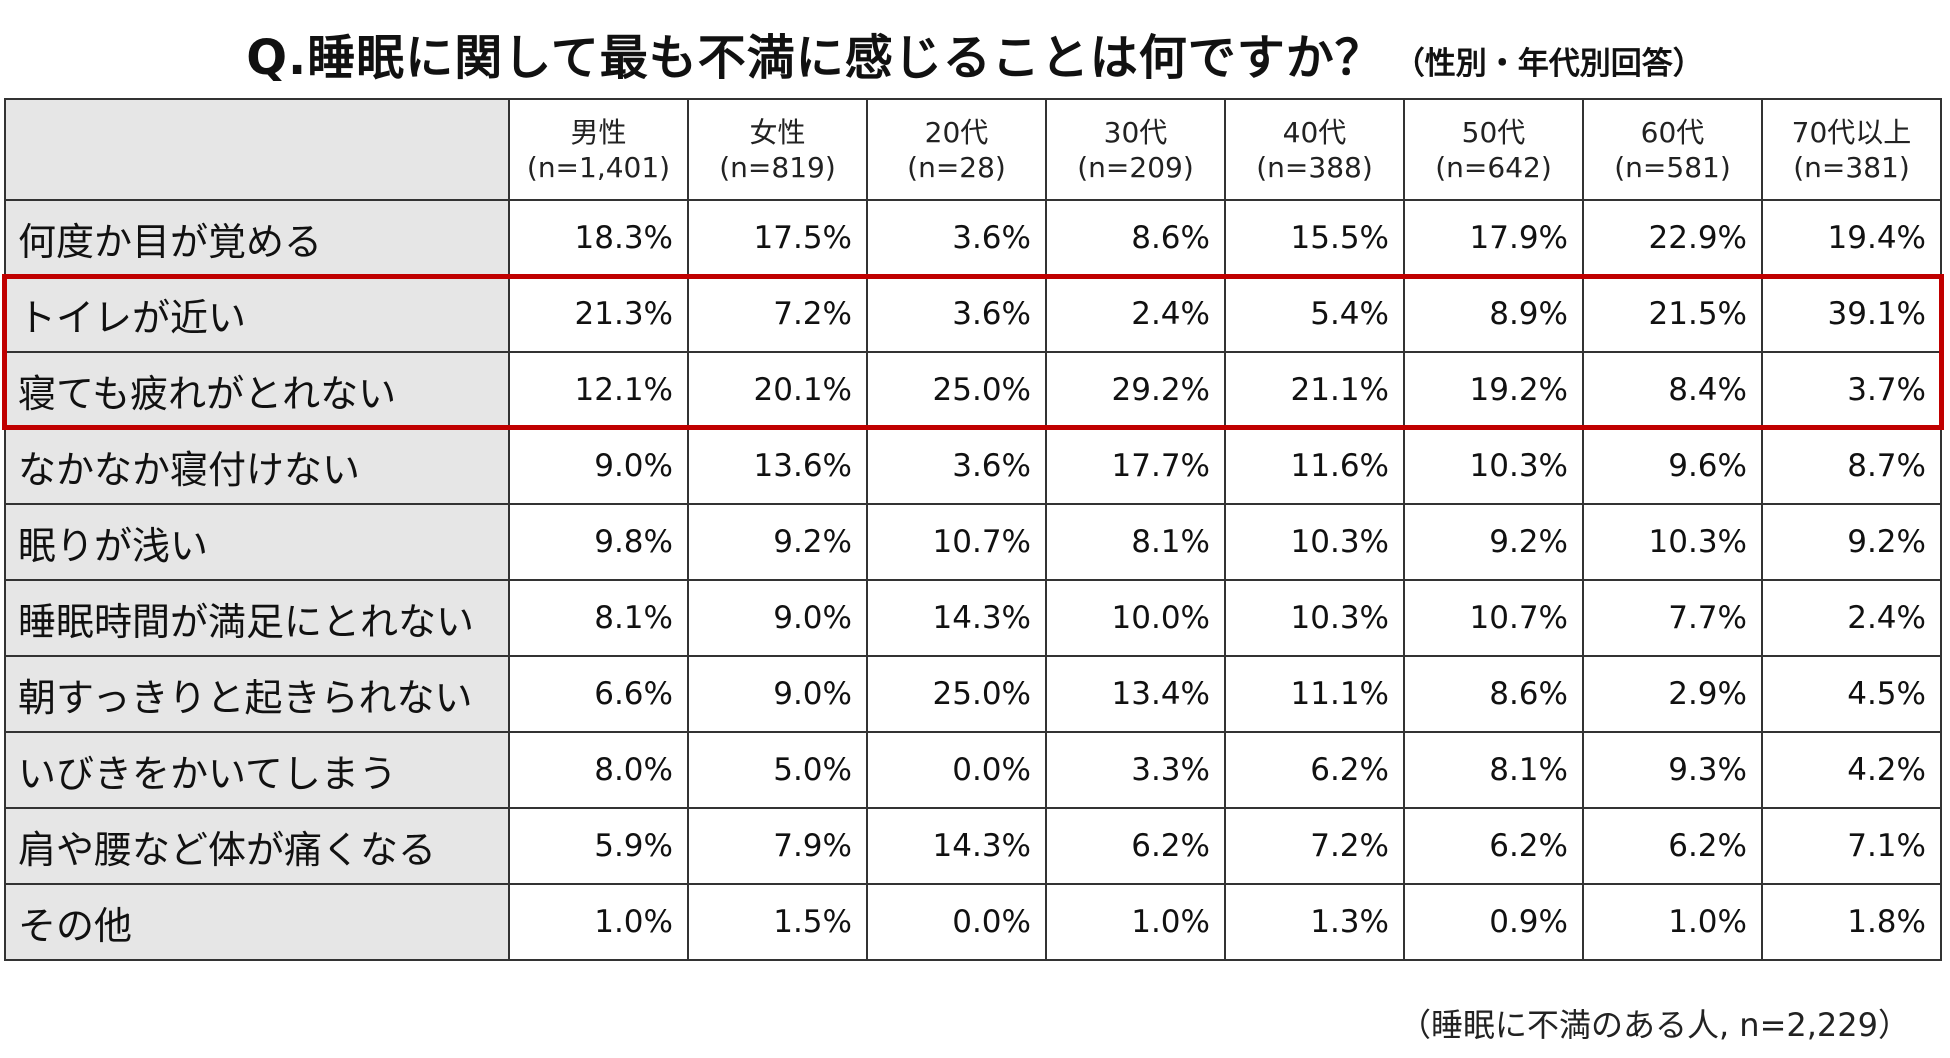 The width and height of the screenshot is (1950, 1058). What do you see at coordinates (1672, 694) in the screenshot?
I see `value-cell: 2.9%` at bounding box center [1672, 694].